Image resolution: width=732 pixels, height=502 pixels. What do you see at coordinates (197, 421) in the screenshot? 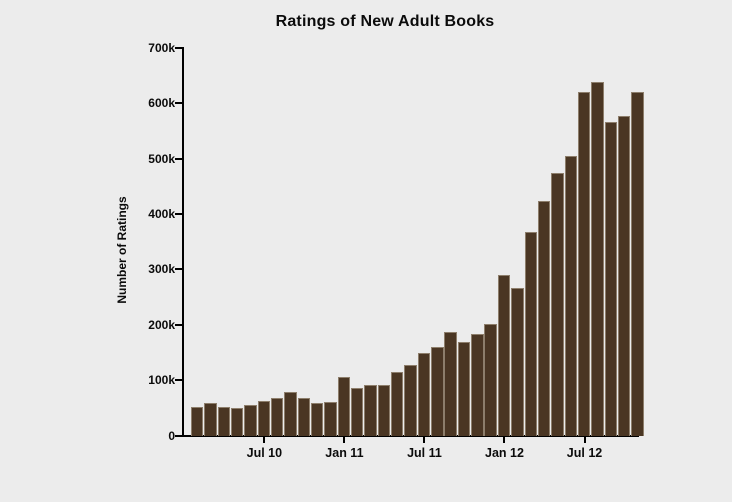
I see `bar-feb-2010` at bounding box center [197, 421].